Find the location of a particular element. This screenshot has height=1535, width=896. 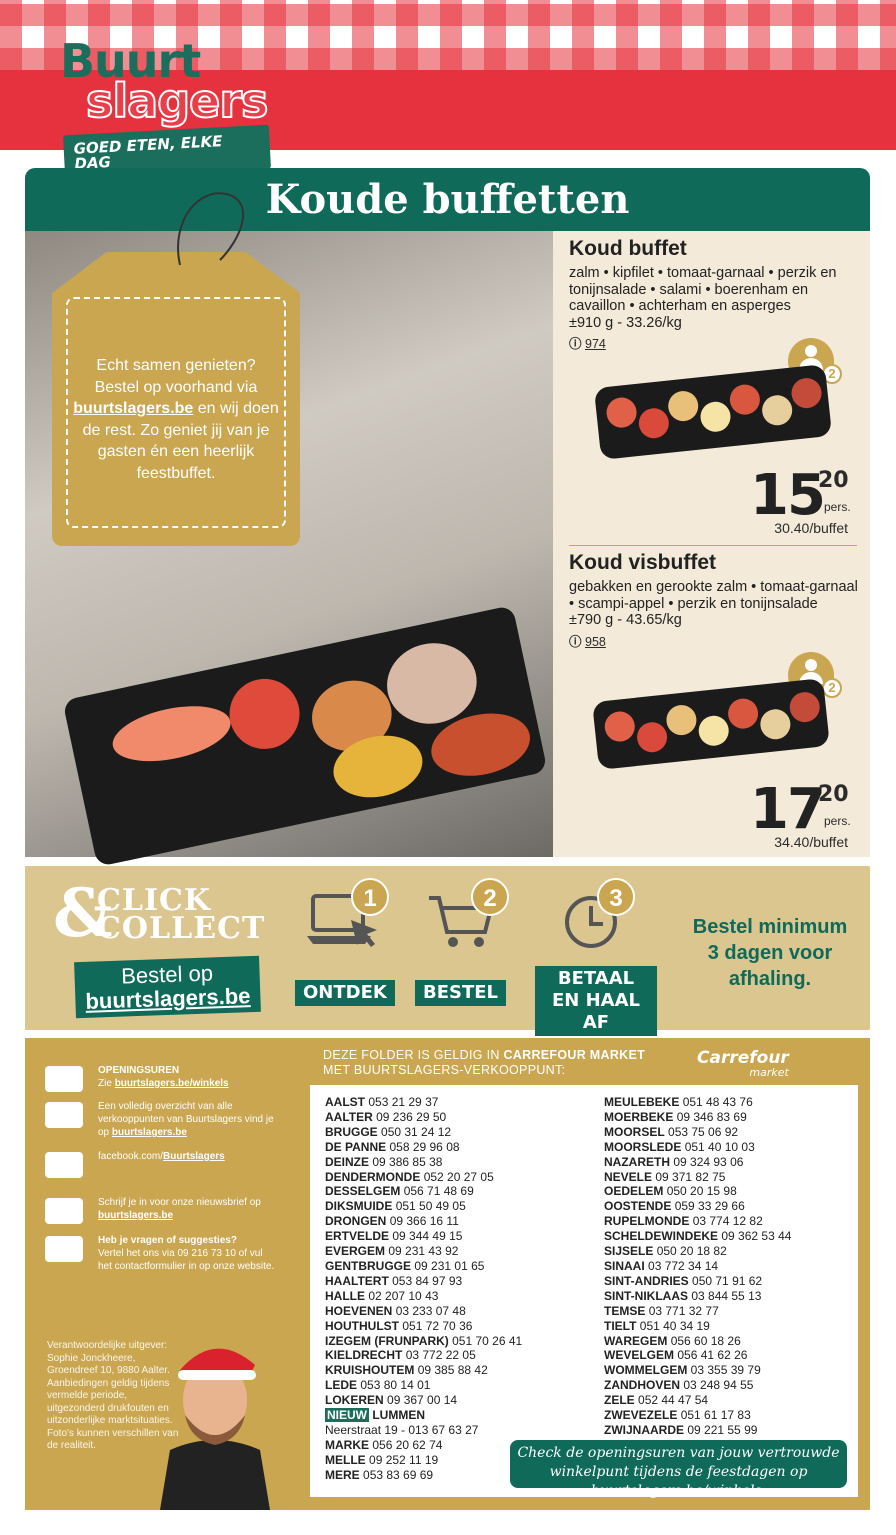

store-phone: 09 366 16 11 is located at coordinates (424, 1221).